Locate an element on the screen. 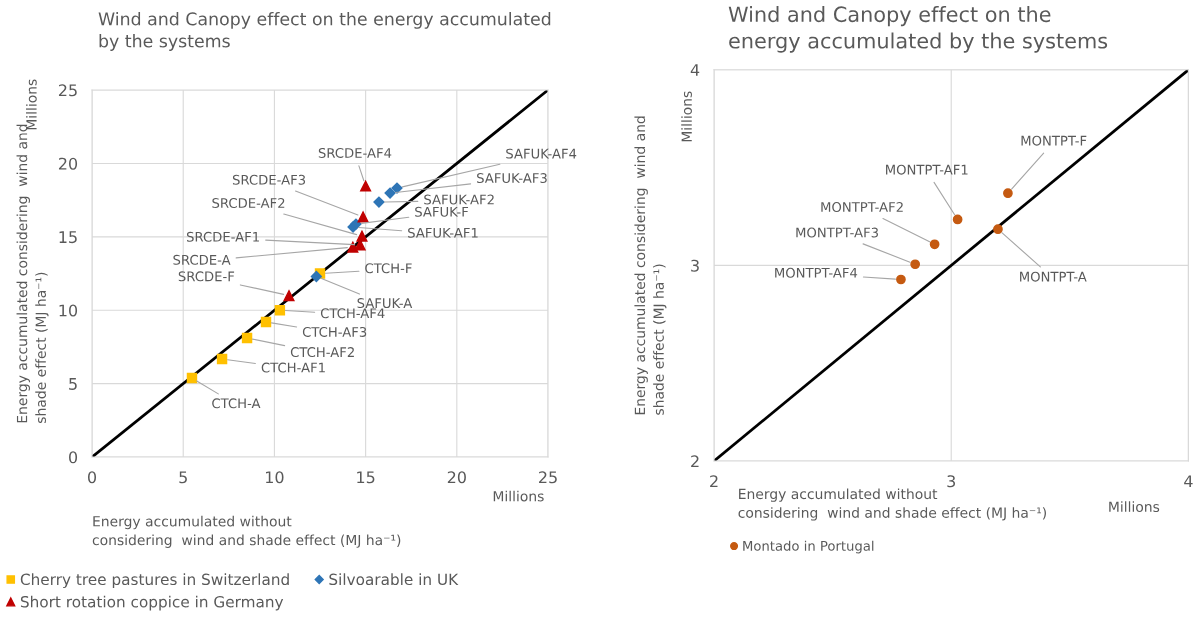 Image resolution: width=1195 pixels, height=621 pixels. annotation: CTCH-AF1 is located at coordinates (293, 367).